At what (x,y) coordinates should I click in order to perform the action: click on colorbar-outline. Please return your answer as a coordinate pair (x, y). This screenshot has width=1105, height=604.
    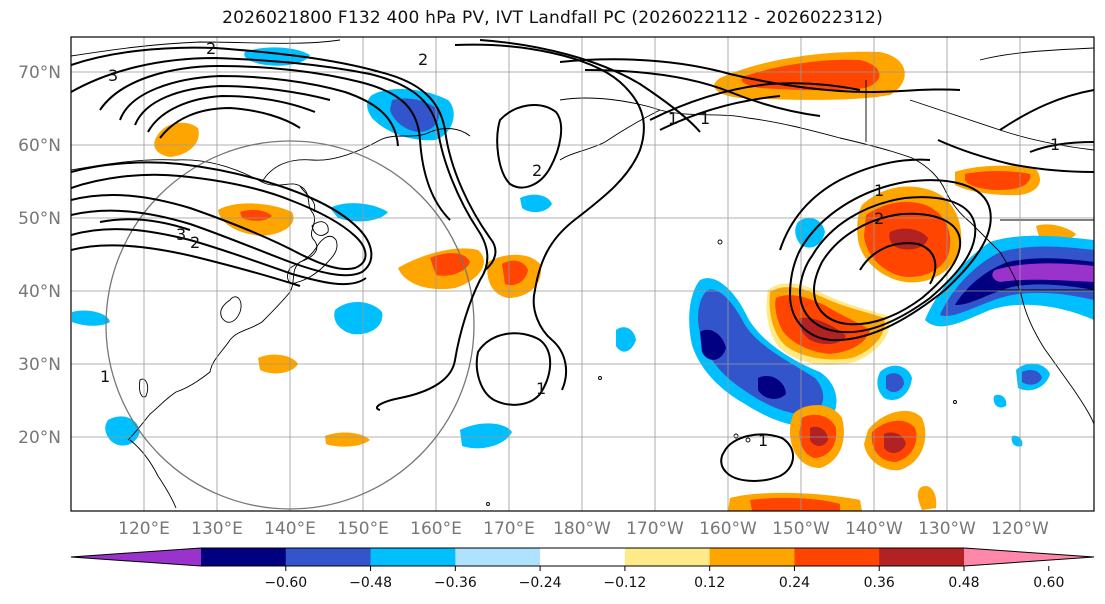
    Looking at the image, I should click on (582, 557).